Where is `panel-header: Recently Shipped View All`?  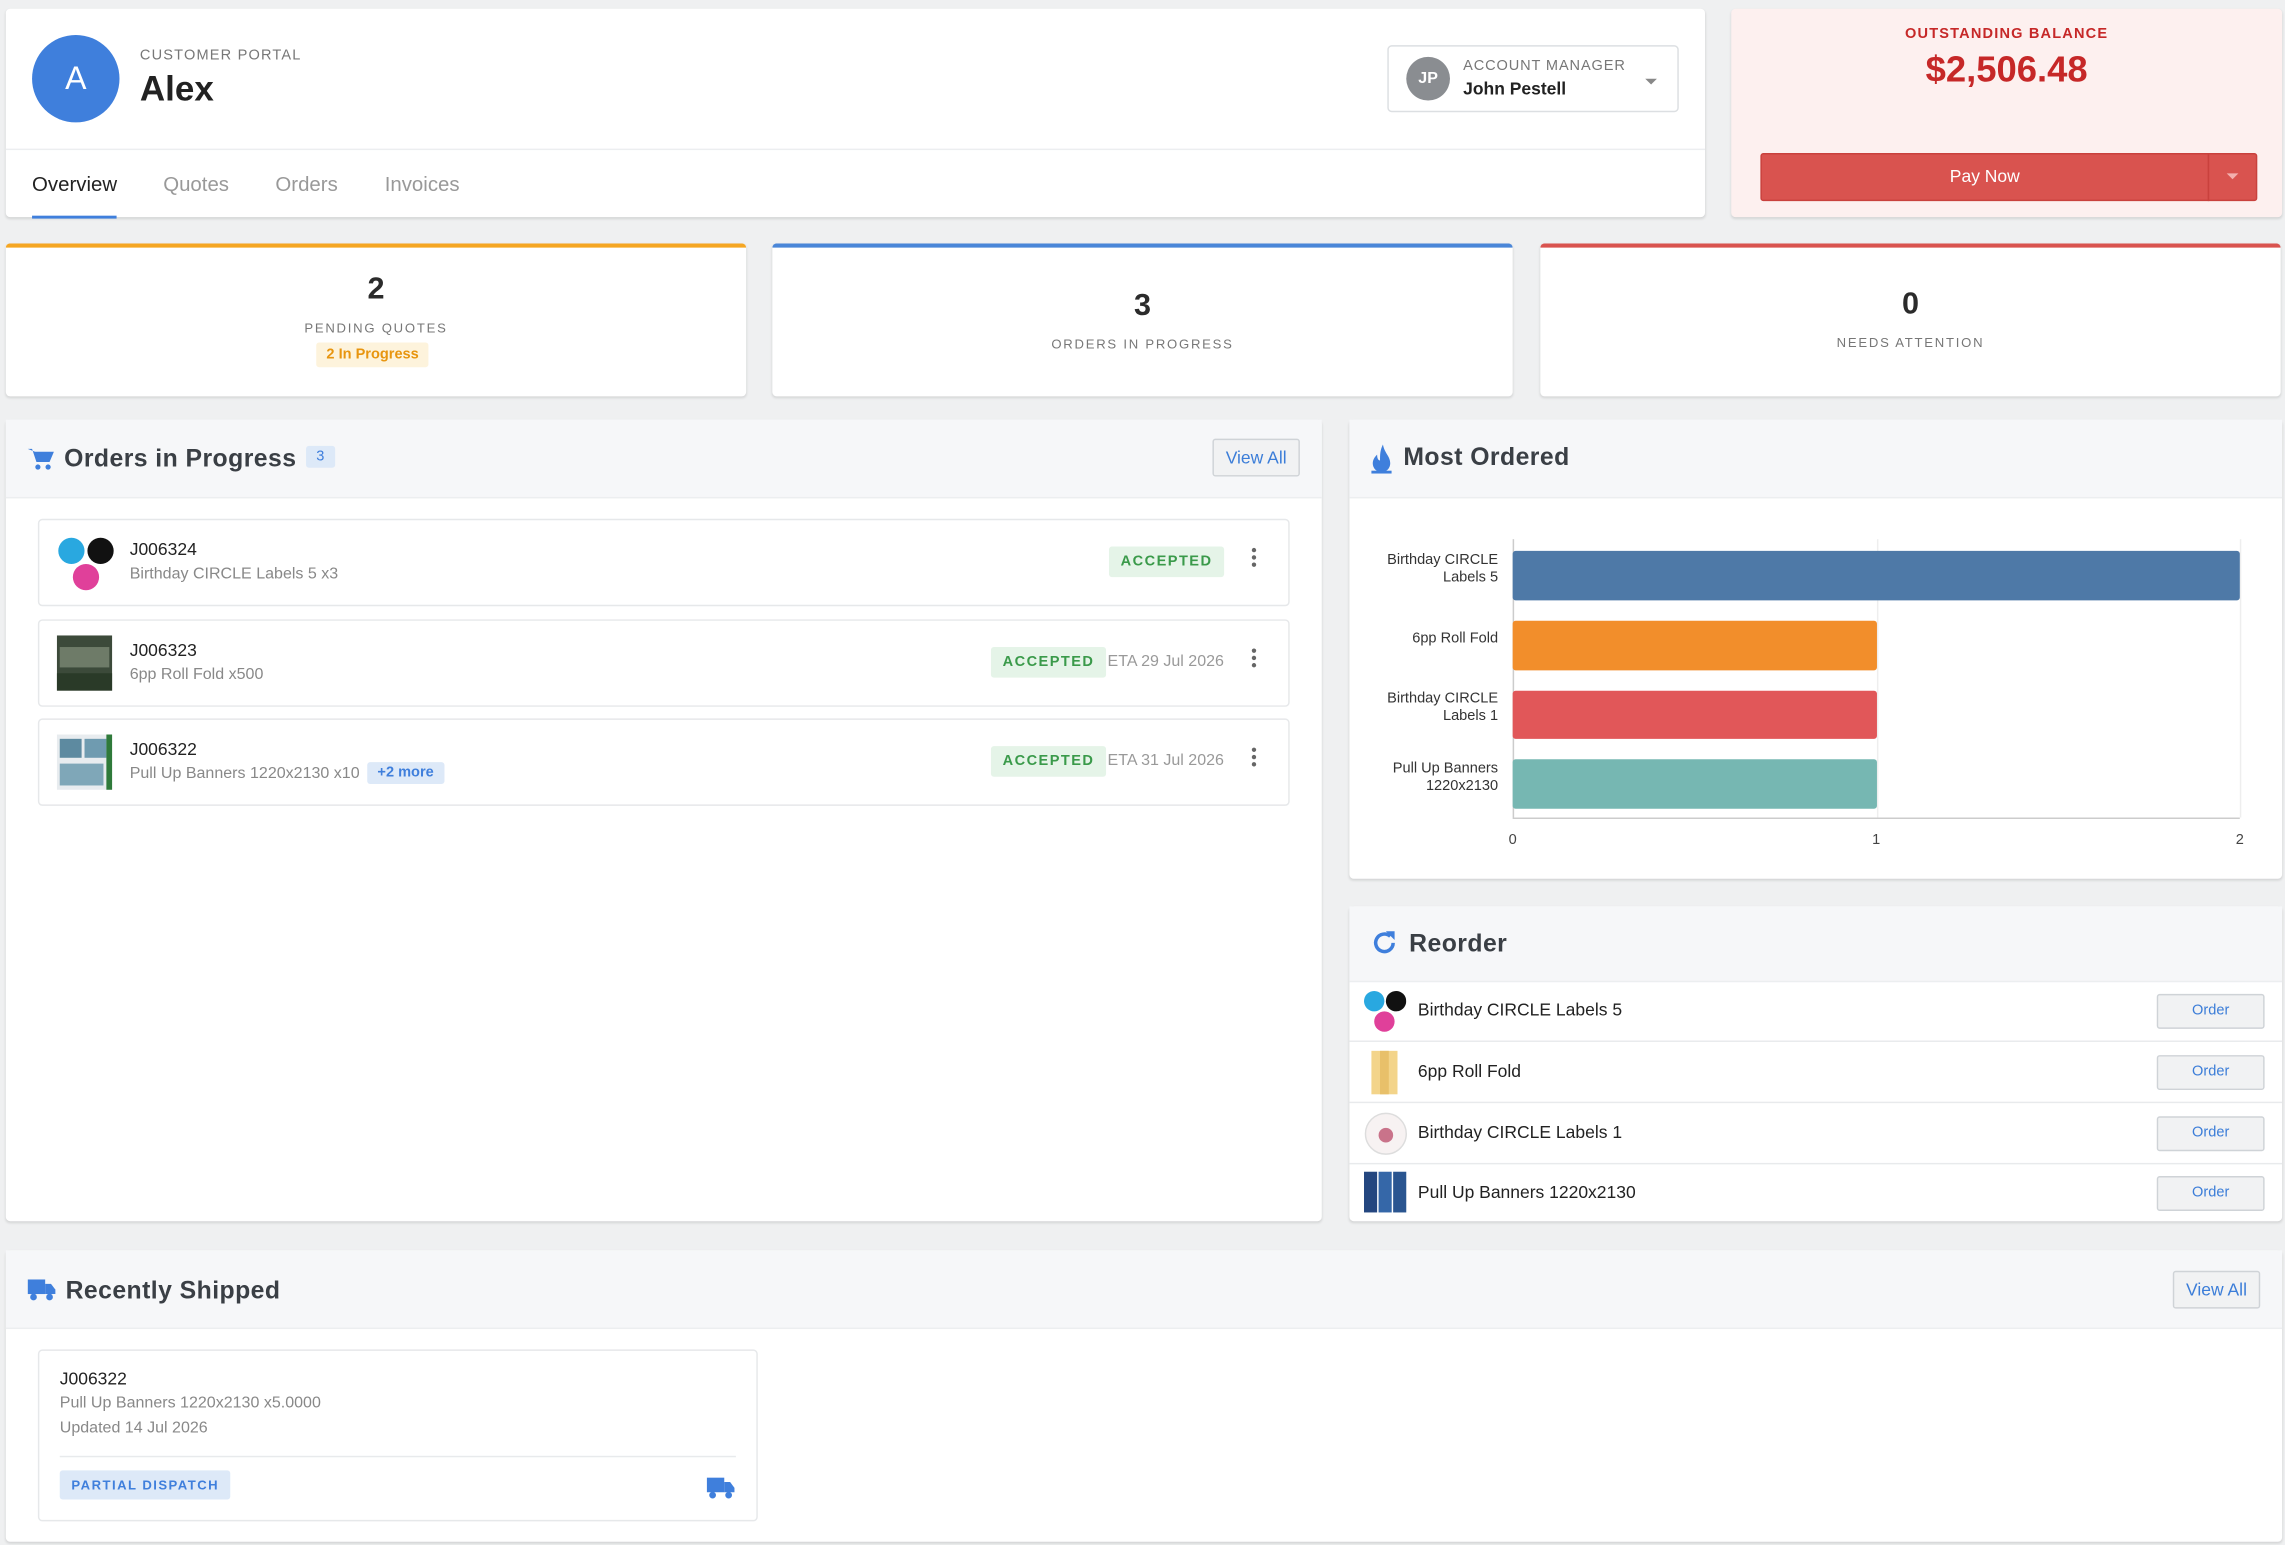 panel-header: Recently Shipped View All is located at coordinates (1144, 1290).